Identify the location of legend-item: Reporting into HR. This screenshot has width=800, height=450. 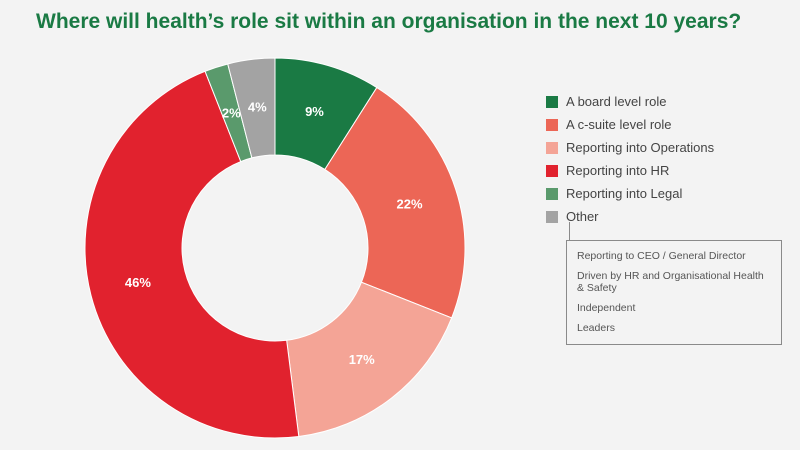
(630, 170).